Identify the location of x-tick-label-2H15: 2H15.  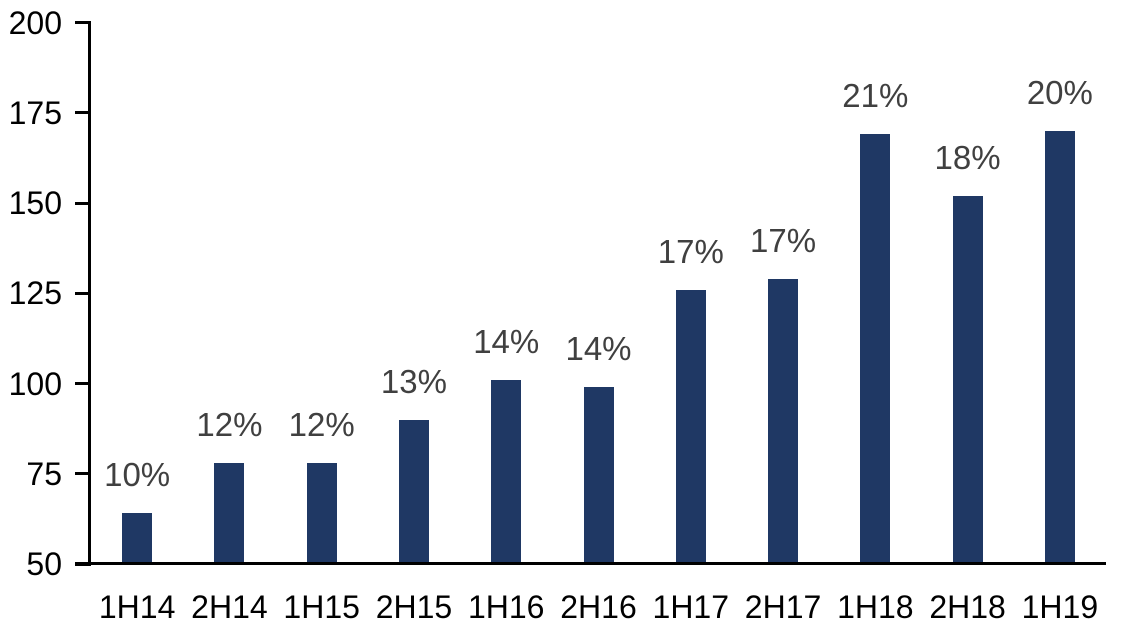
(414, 607).